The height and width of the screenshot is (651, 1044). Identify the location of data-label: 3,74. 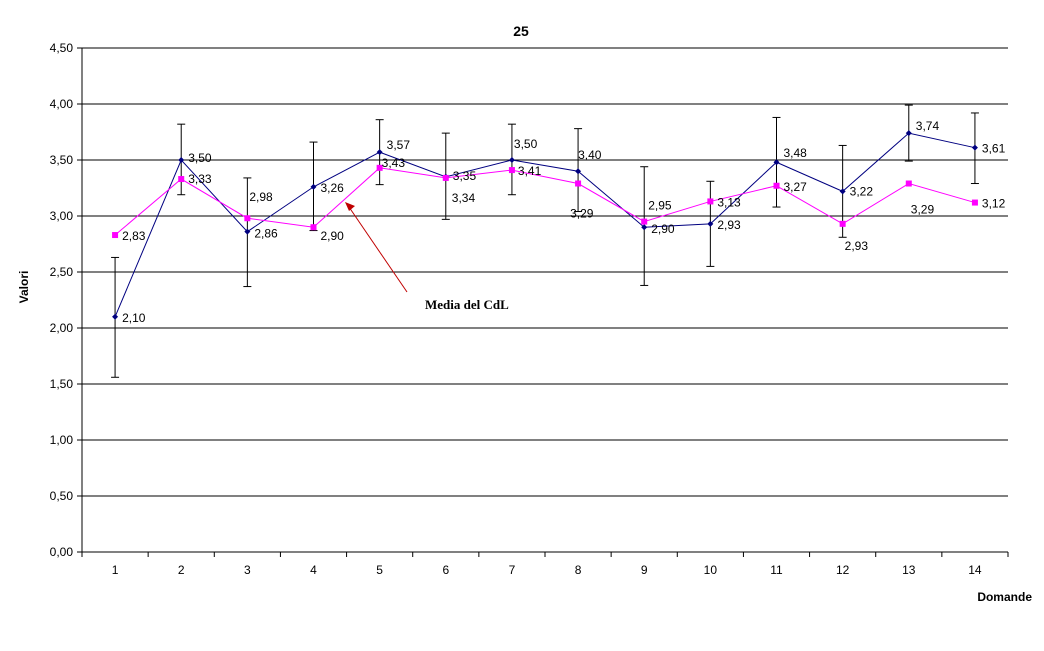
(928, 126).